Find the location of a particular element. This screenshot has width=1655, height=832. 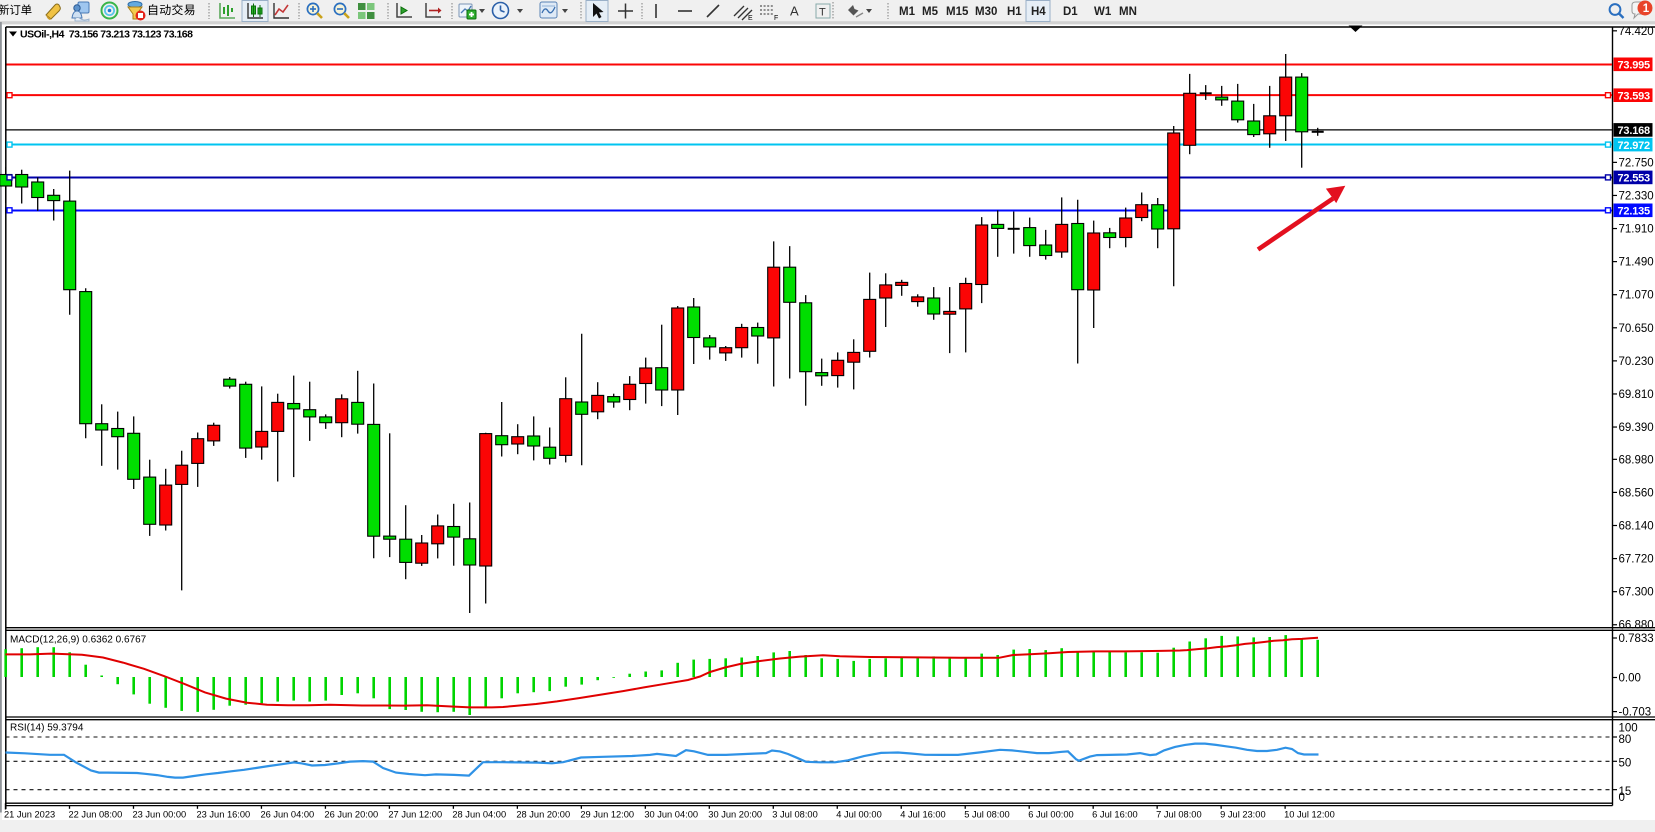

svg-text: 29 Jun 12:00 is located at coordinates (607, 815).